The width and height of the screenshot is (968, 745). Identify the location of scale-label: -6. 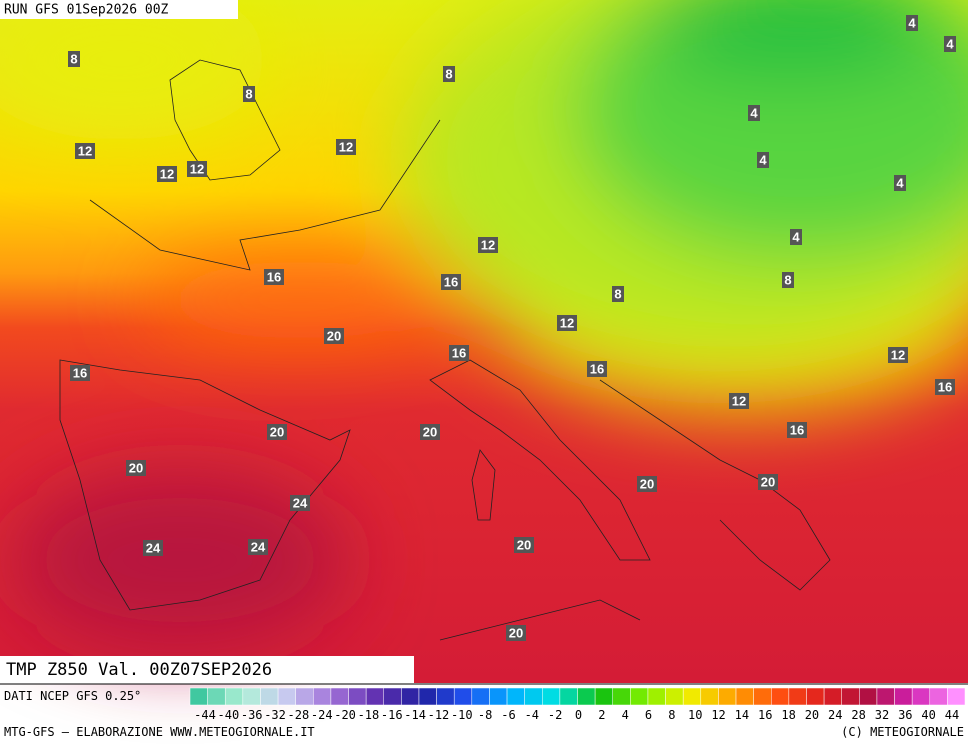
(508, 715).